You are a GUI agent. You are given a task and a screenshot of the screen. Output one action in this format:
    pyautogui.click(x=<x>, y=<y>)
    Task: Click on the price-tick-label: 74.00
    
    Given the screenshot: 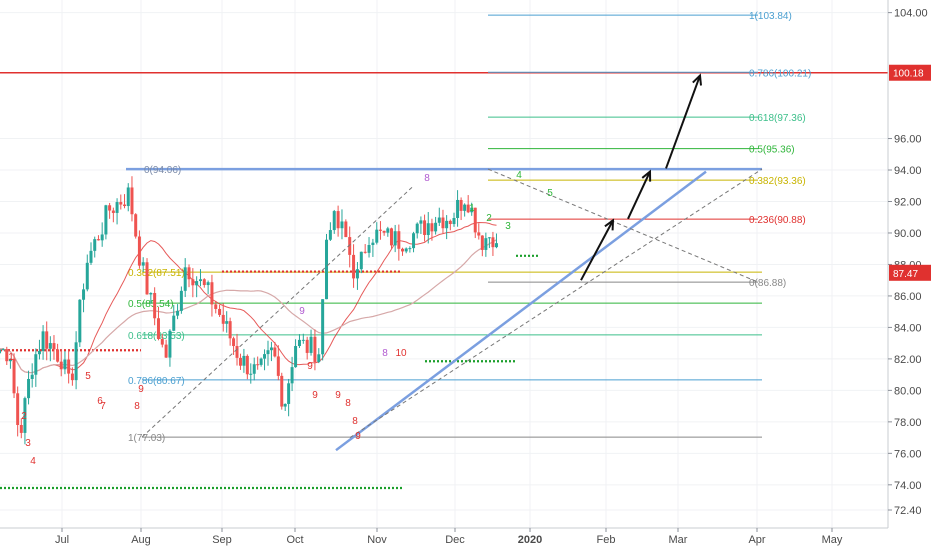 What is the action you would take?
    pyautogui.click(x=908, y=486)
    